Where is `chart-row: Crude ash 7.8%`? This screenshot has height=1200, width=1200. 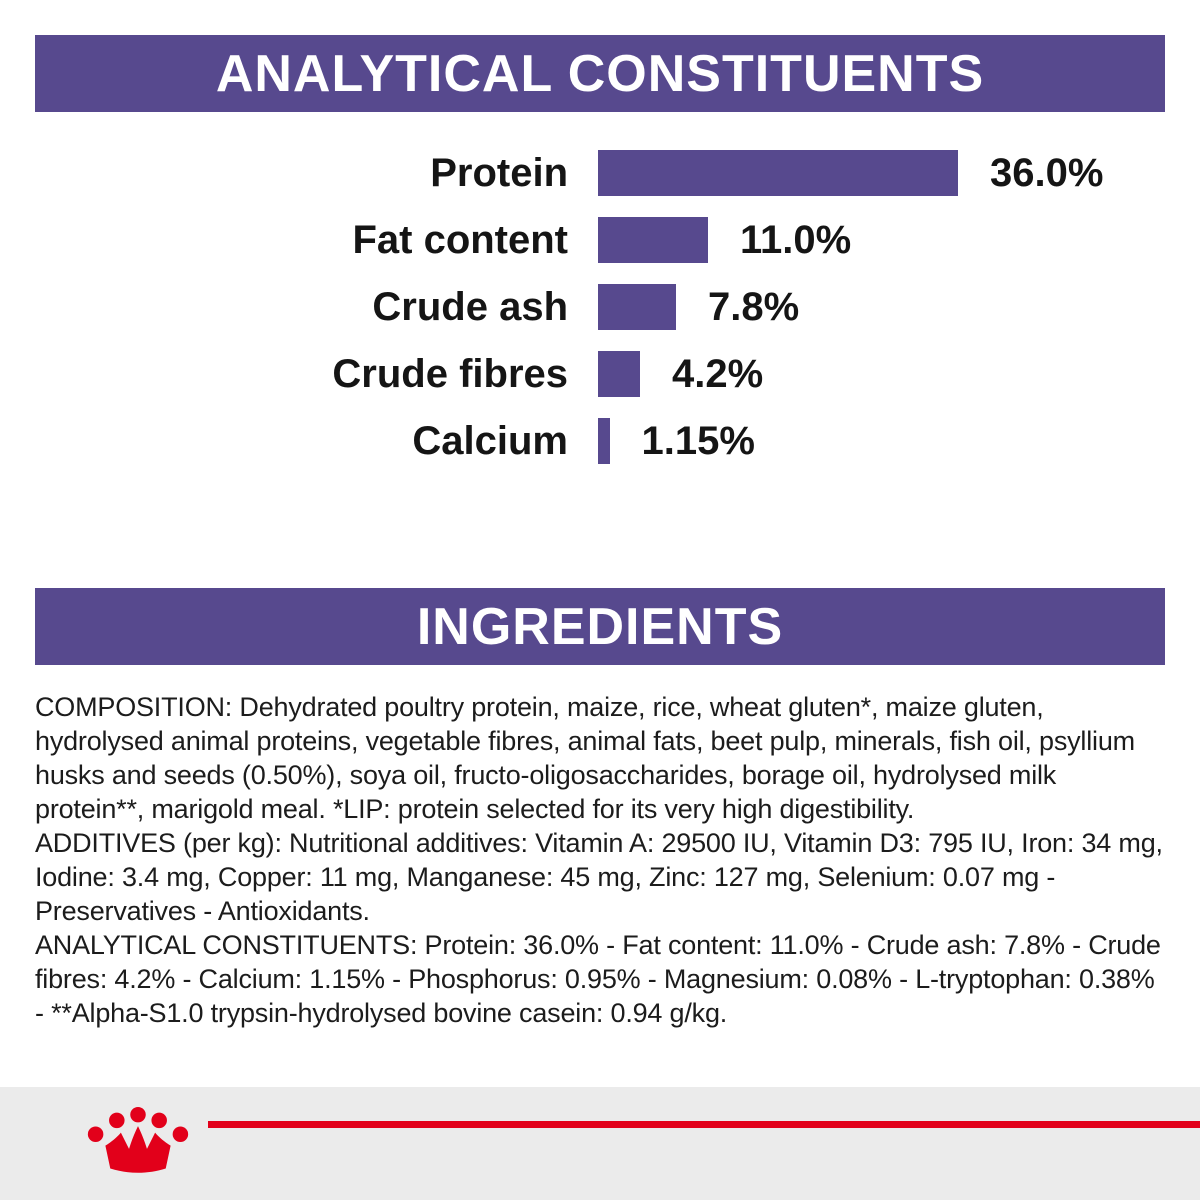 chart-row: Crude ash 7.8% is located at coordinates (600, 307).